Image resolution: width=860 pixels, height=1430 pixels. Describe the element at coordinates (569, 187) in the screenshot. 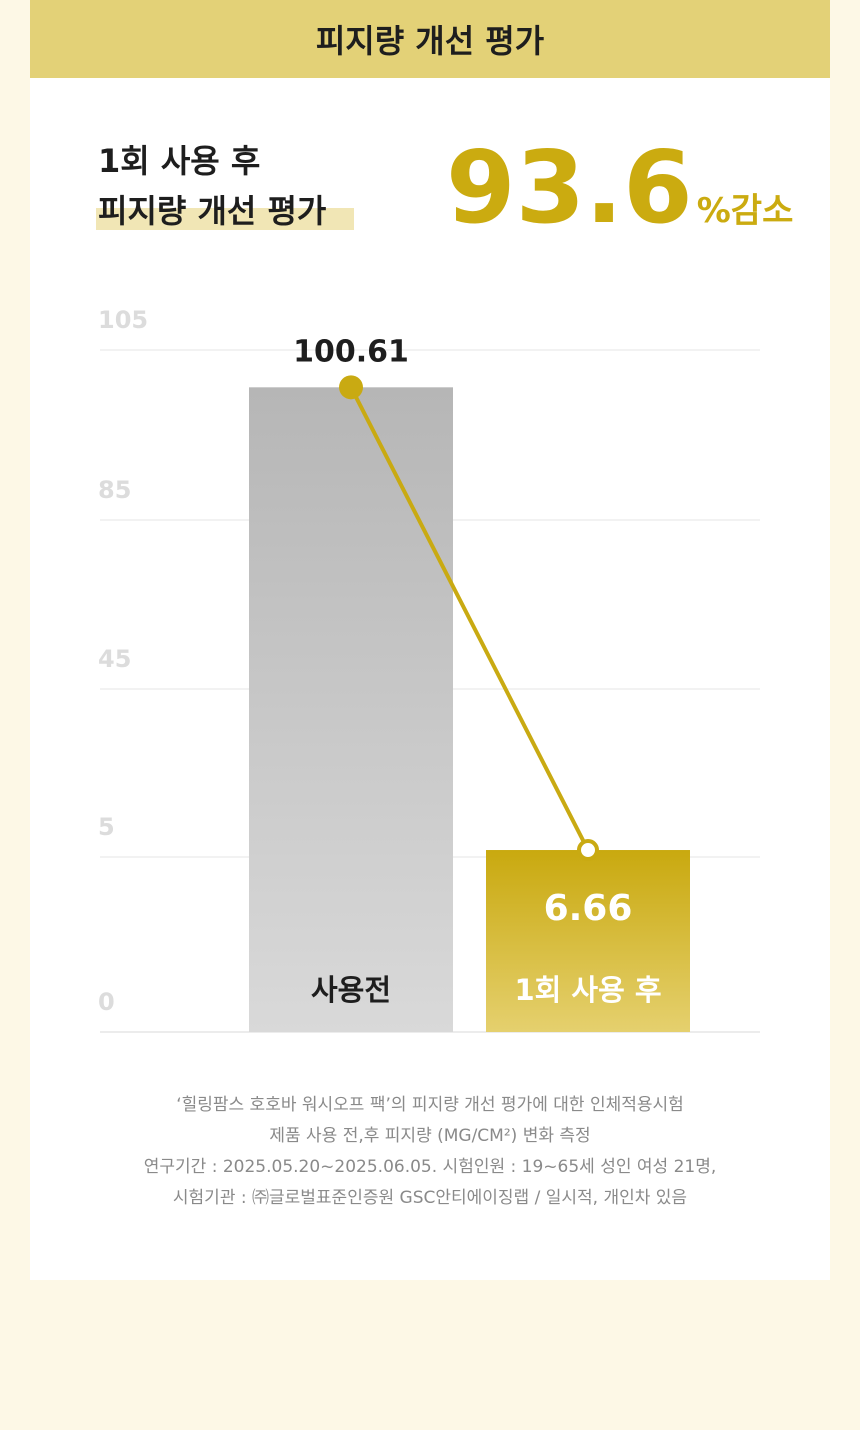

I see `headline-value: 93.6` at that location.